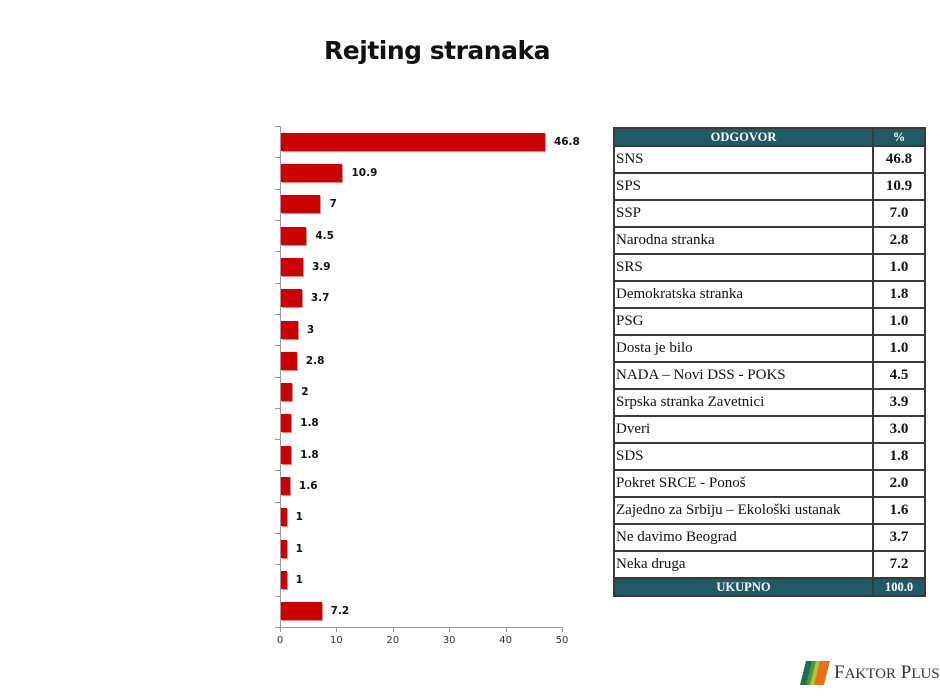  I want to click on party-name-cell: Dveri, so click(743, 429).